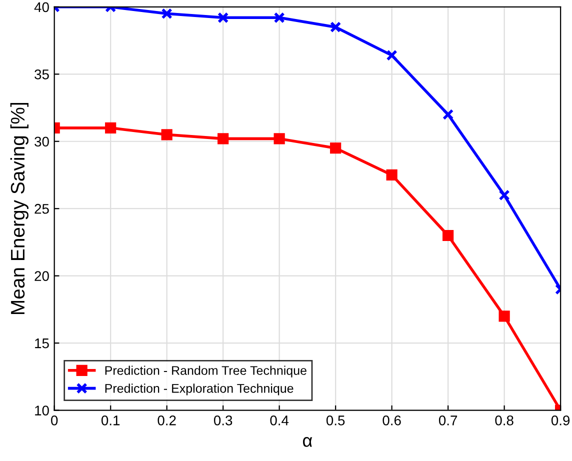 The height and width of the screenshot is (461, 572). What do you see at coordinates (167, 421) in the screenshot?
I see `x-tick-label: 0.2` at bounding box center [167, 421].